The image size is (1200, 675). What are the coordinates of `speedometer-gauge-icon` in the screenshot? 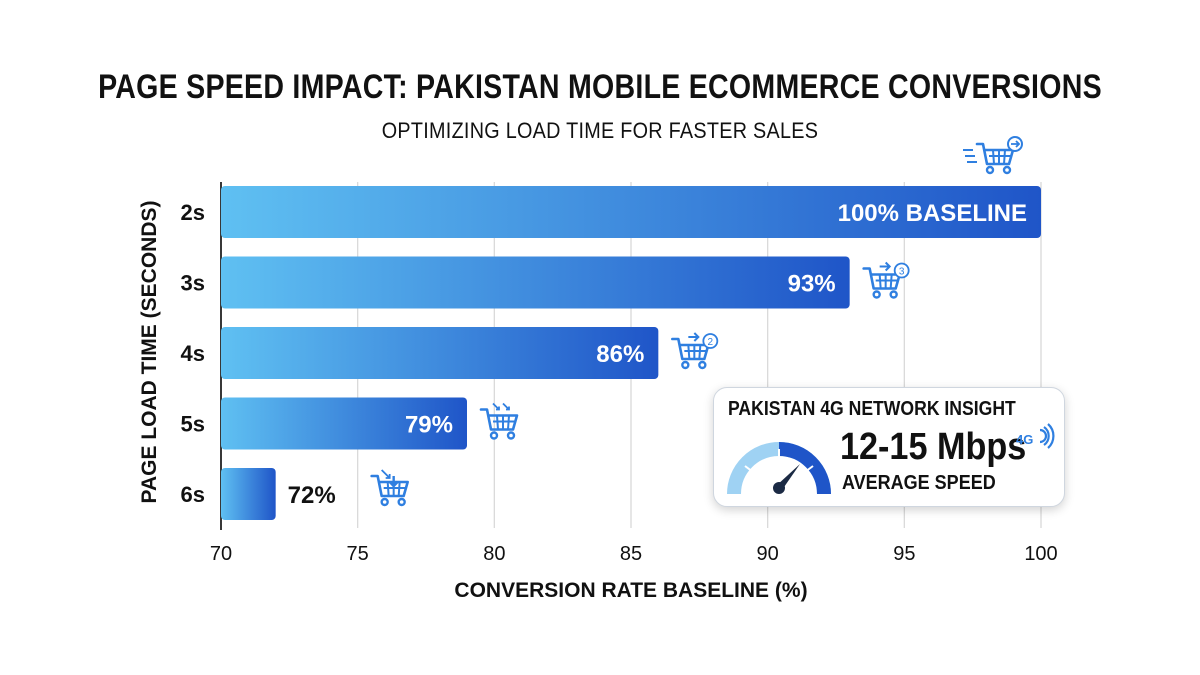 It's located at (779, 468).